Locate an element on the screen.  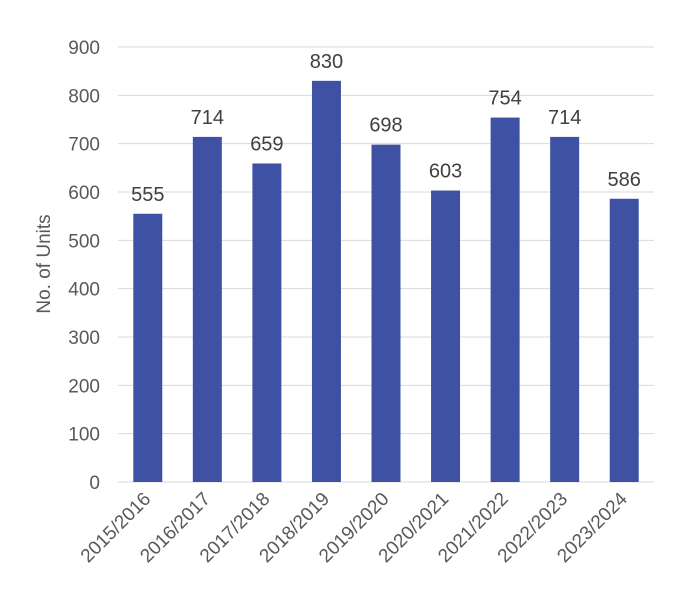
y-tick-label: 100 is located at coordinates (84, 435).